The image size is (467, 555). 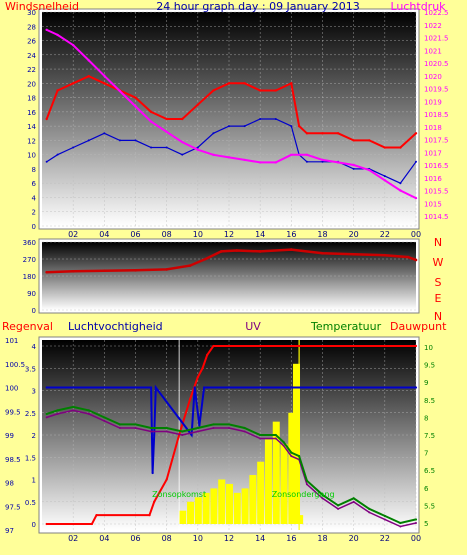 I want to click on series-gust-line, so click(x=231, y=151).